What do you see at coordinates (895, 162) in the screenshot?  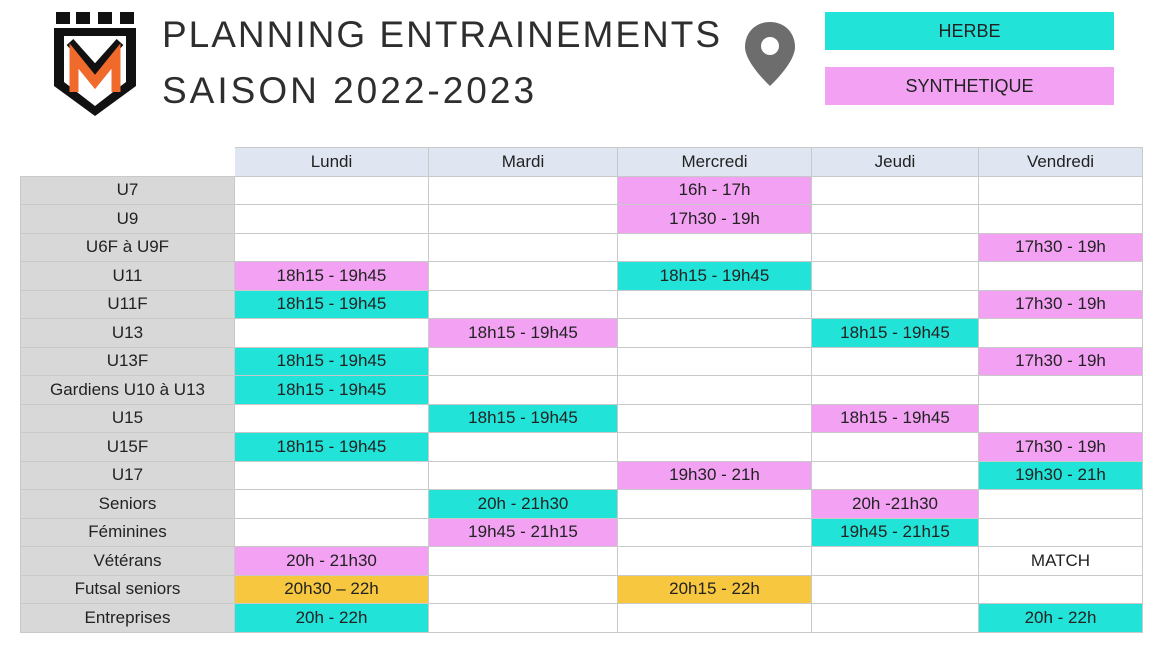 I see `day-header: Jeudi` at bounding box center [895, 162].